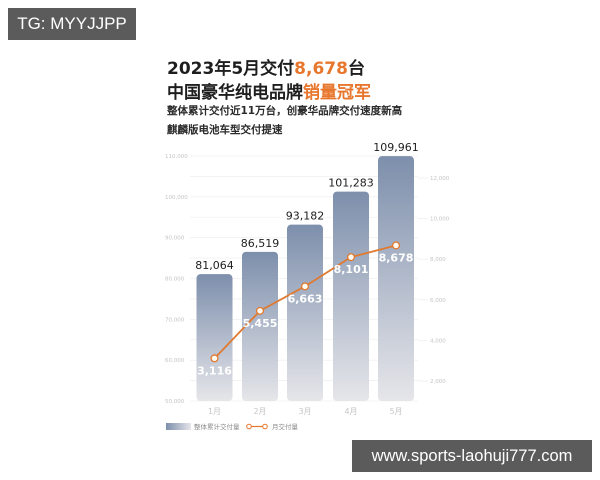  I want to click on bar-value-label: 101,283, so click(351, 183).